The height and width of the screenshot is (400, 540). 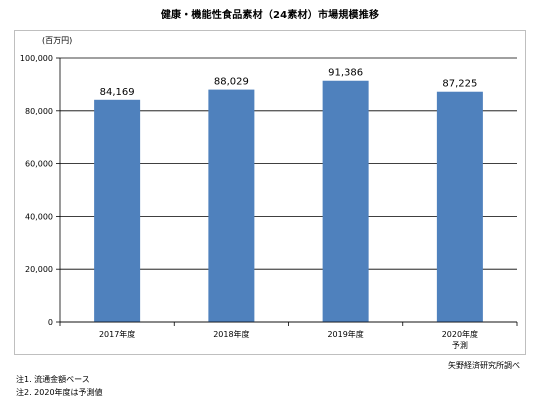 I want to click on note-2: 注2. 2020年度は予測値, so click(x=59, y=392).